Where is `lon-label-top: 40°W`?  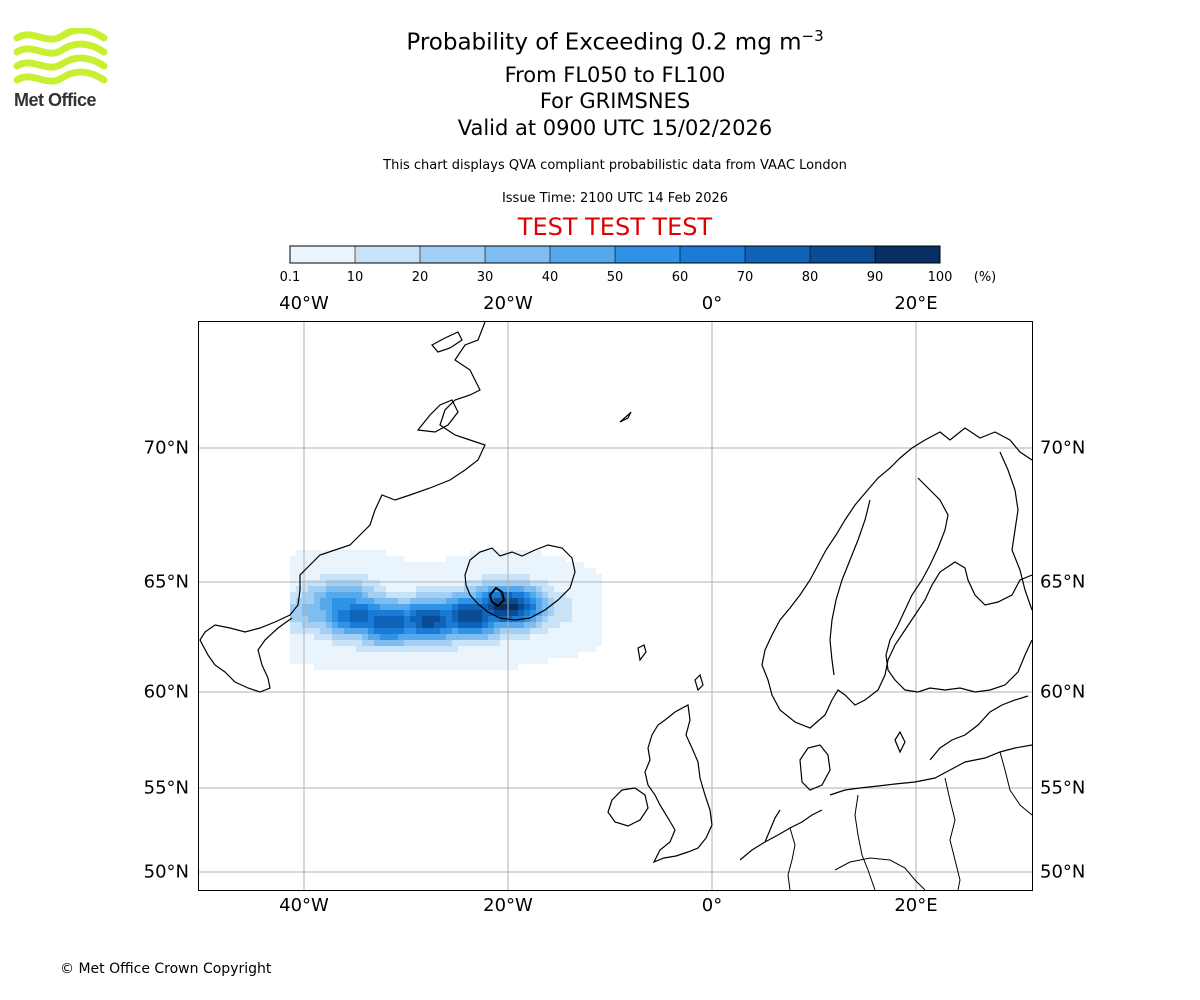 lon-label-top: 40°W is located at coordinates (304, 303).